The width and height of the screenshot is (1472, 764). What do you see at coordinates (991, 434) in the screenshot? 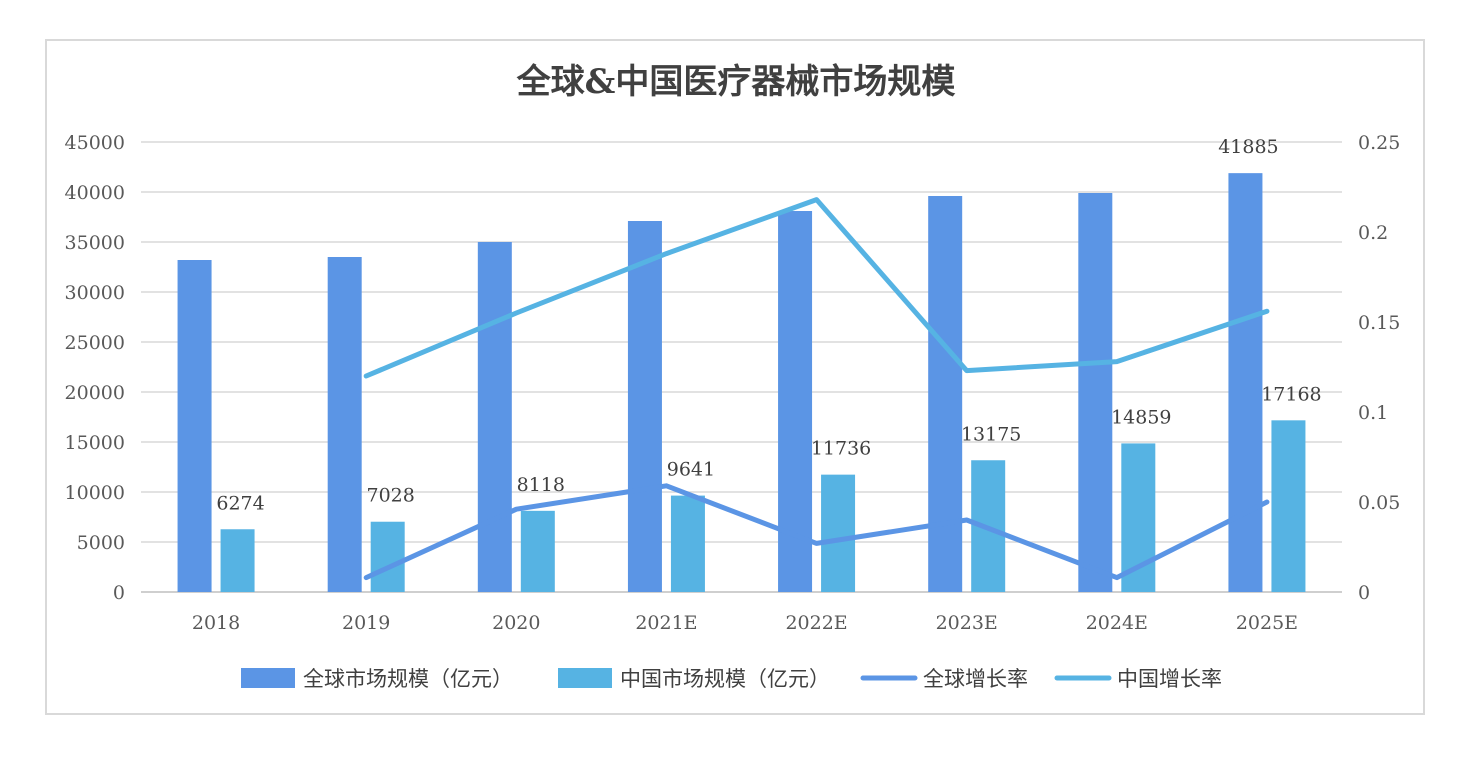
I see `data-label: 13175` at bounding box center [991, 434].